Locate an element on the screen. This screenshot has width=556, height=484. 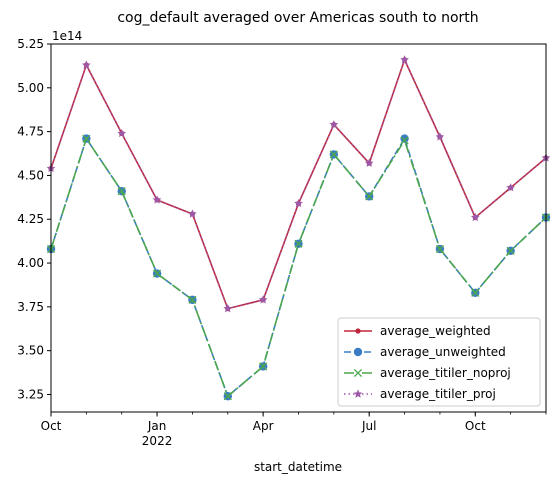
y-tick-label: 5.25 is located at coordinates (30, 44).